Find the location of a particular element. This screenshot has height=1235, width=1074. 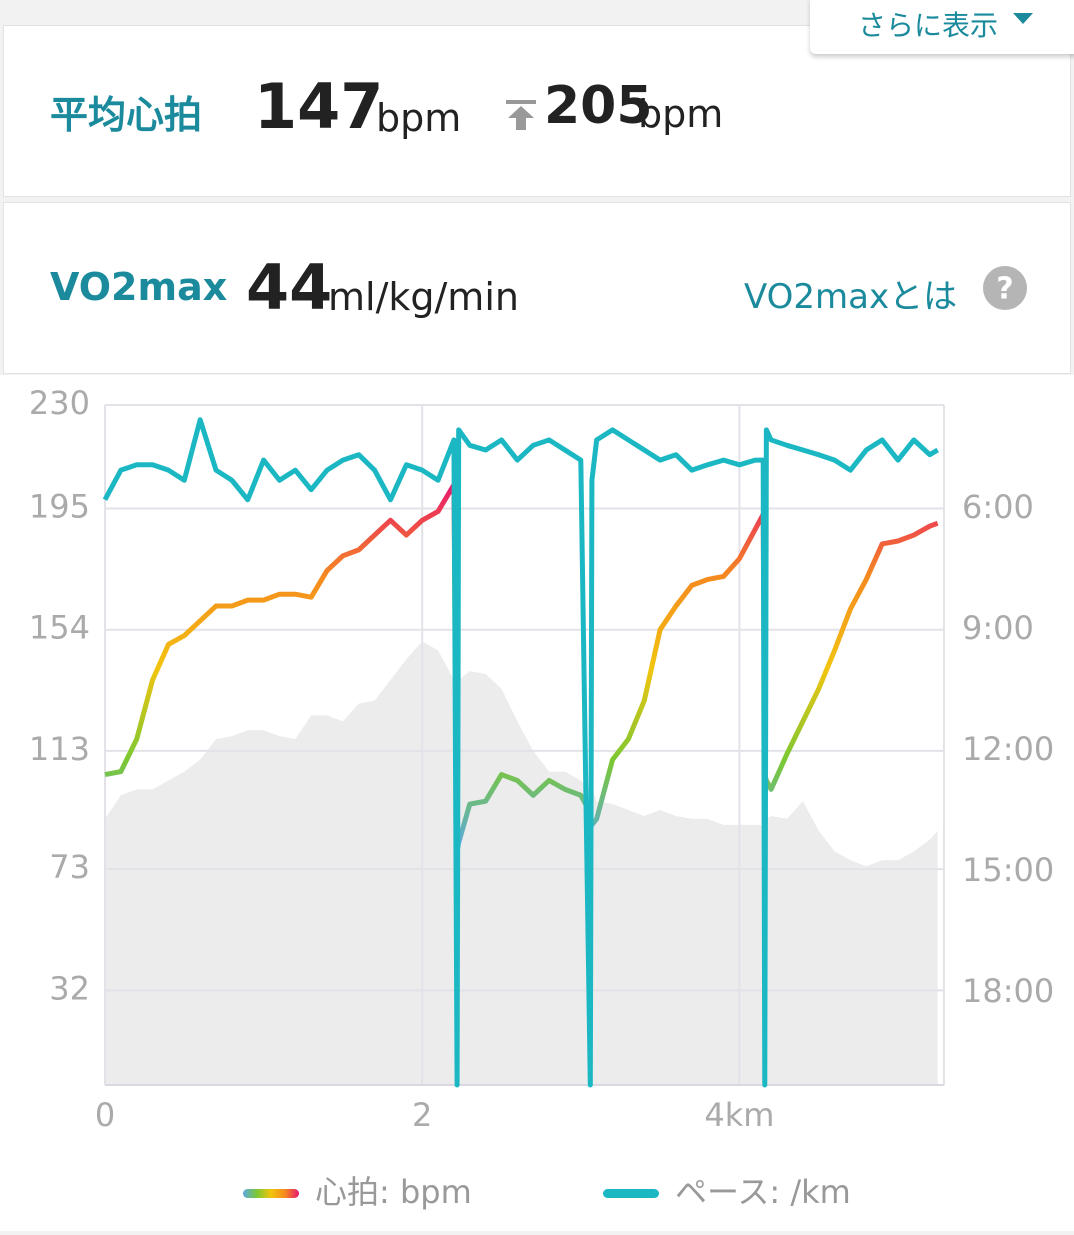

x-tick-label: 0 is located at coordinates (105, 1115).